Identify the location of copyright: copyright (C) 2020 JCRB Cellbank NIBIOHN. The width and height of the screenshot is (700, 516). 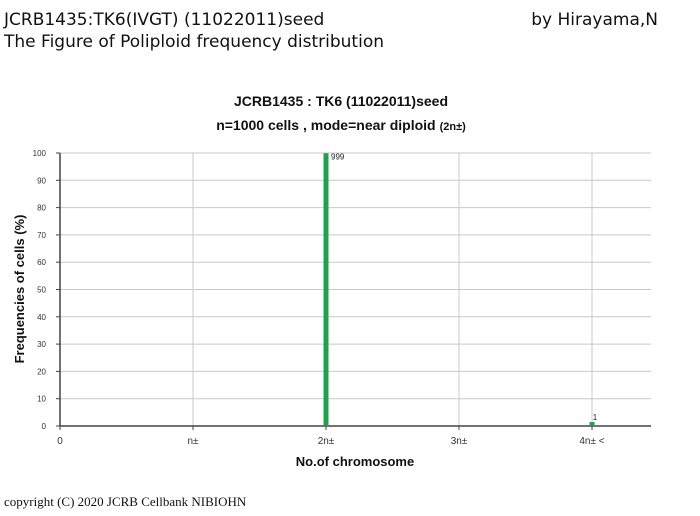
(125, 501).